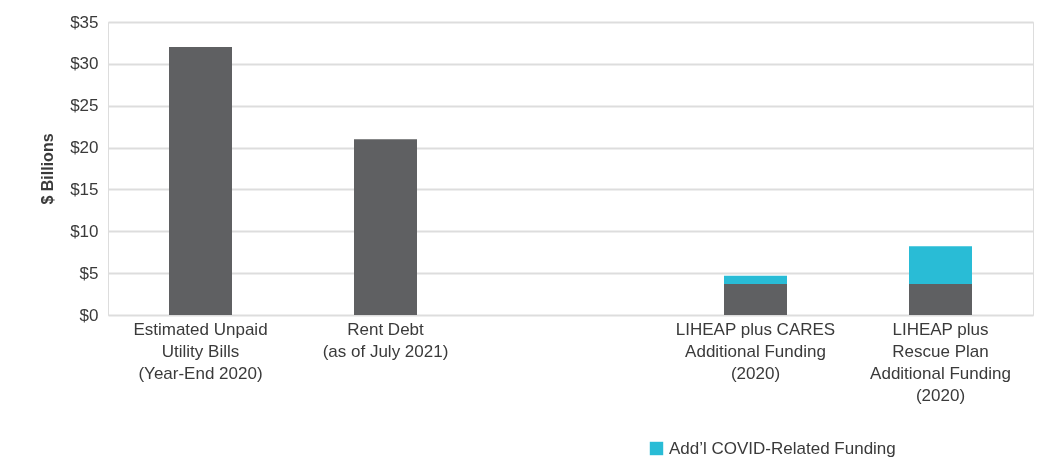 The height and width of the screenshot is (474, 1042). Describe the element at coordinates (84, 148) in the screenshot. I see `y-tick-label: $20` at that location.